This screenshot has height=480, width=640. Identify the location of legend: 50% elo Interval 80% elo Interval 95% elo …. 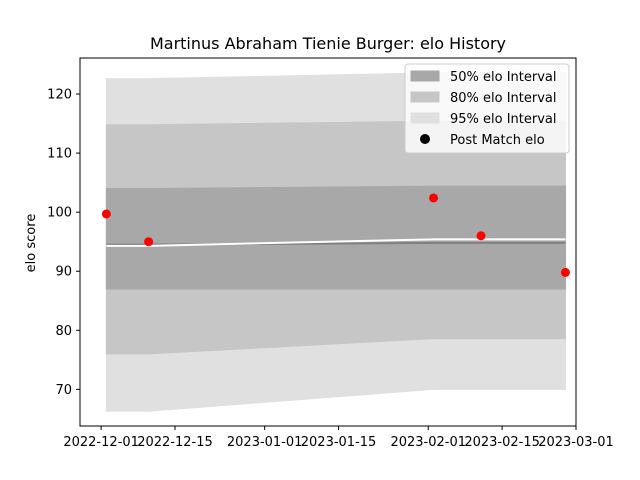
(487, 108).